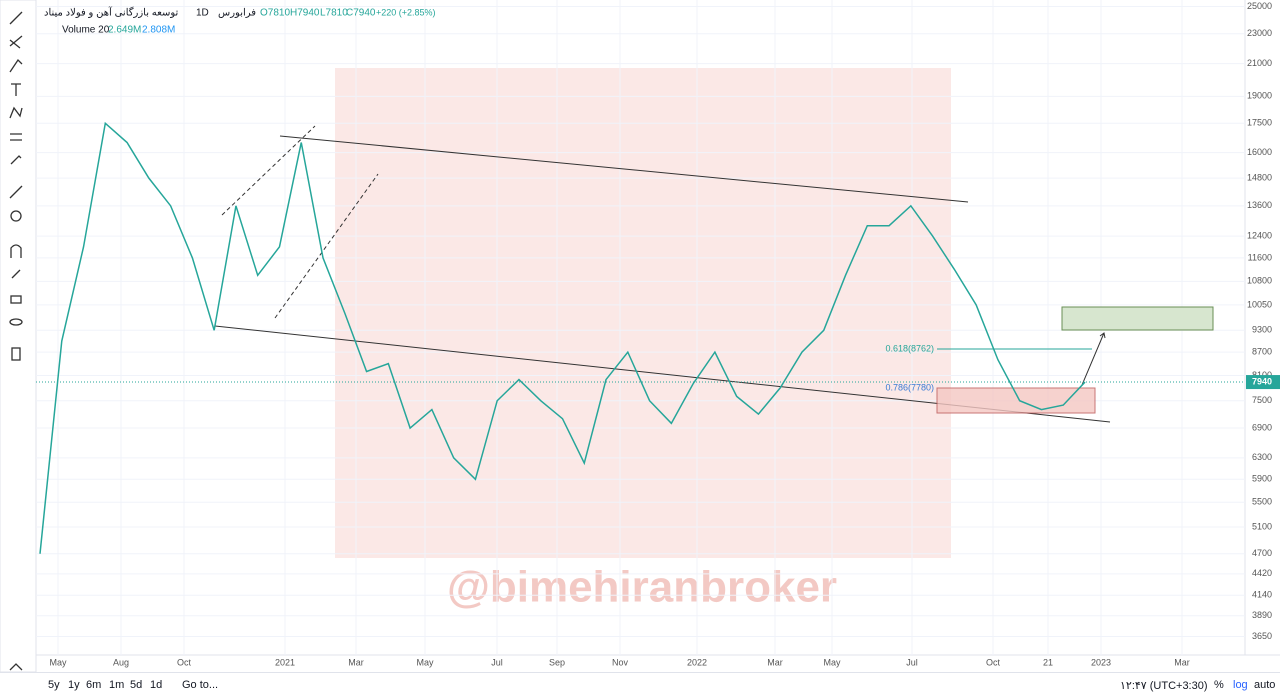 Image resolution: width=1280 pixels, height=698 pixels. Describe the element at coordinates (1259, 152) in the screenshot. I see `y-tick-label: 16000` at that location.